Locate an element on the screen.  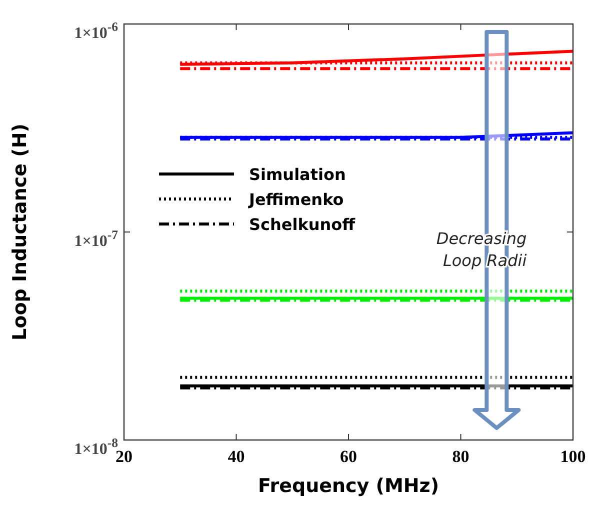
legend-label: Schelkunoff is located at coordinates (302, 224).